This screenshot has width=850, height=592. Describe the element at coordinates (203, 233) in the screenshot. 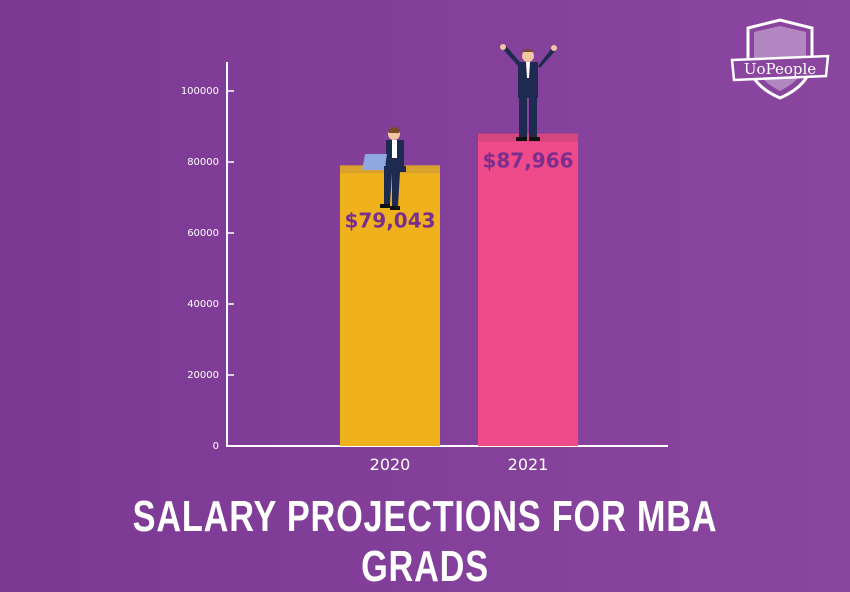

I see `y-tick-label: 60000` at that location.